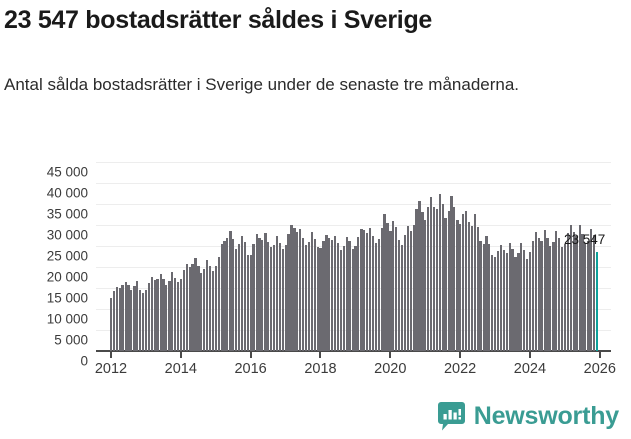 The height and width of the screenshot is (439, 631). Describe the element at coordinates (218, 20) in the screenshot. I see `page-title: 23 547 bostadsrätter såldes i Sverige` at that location.